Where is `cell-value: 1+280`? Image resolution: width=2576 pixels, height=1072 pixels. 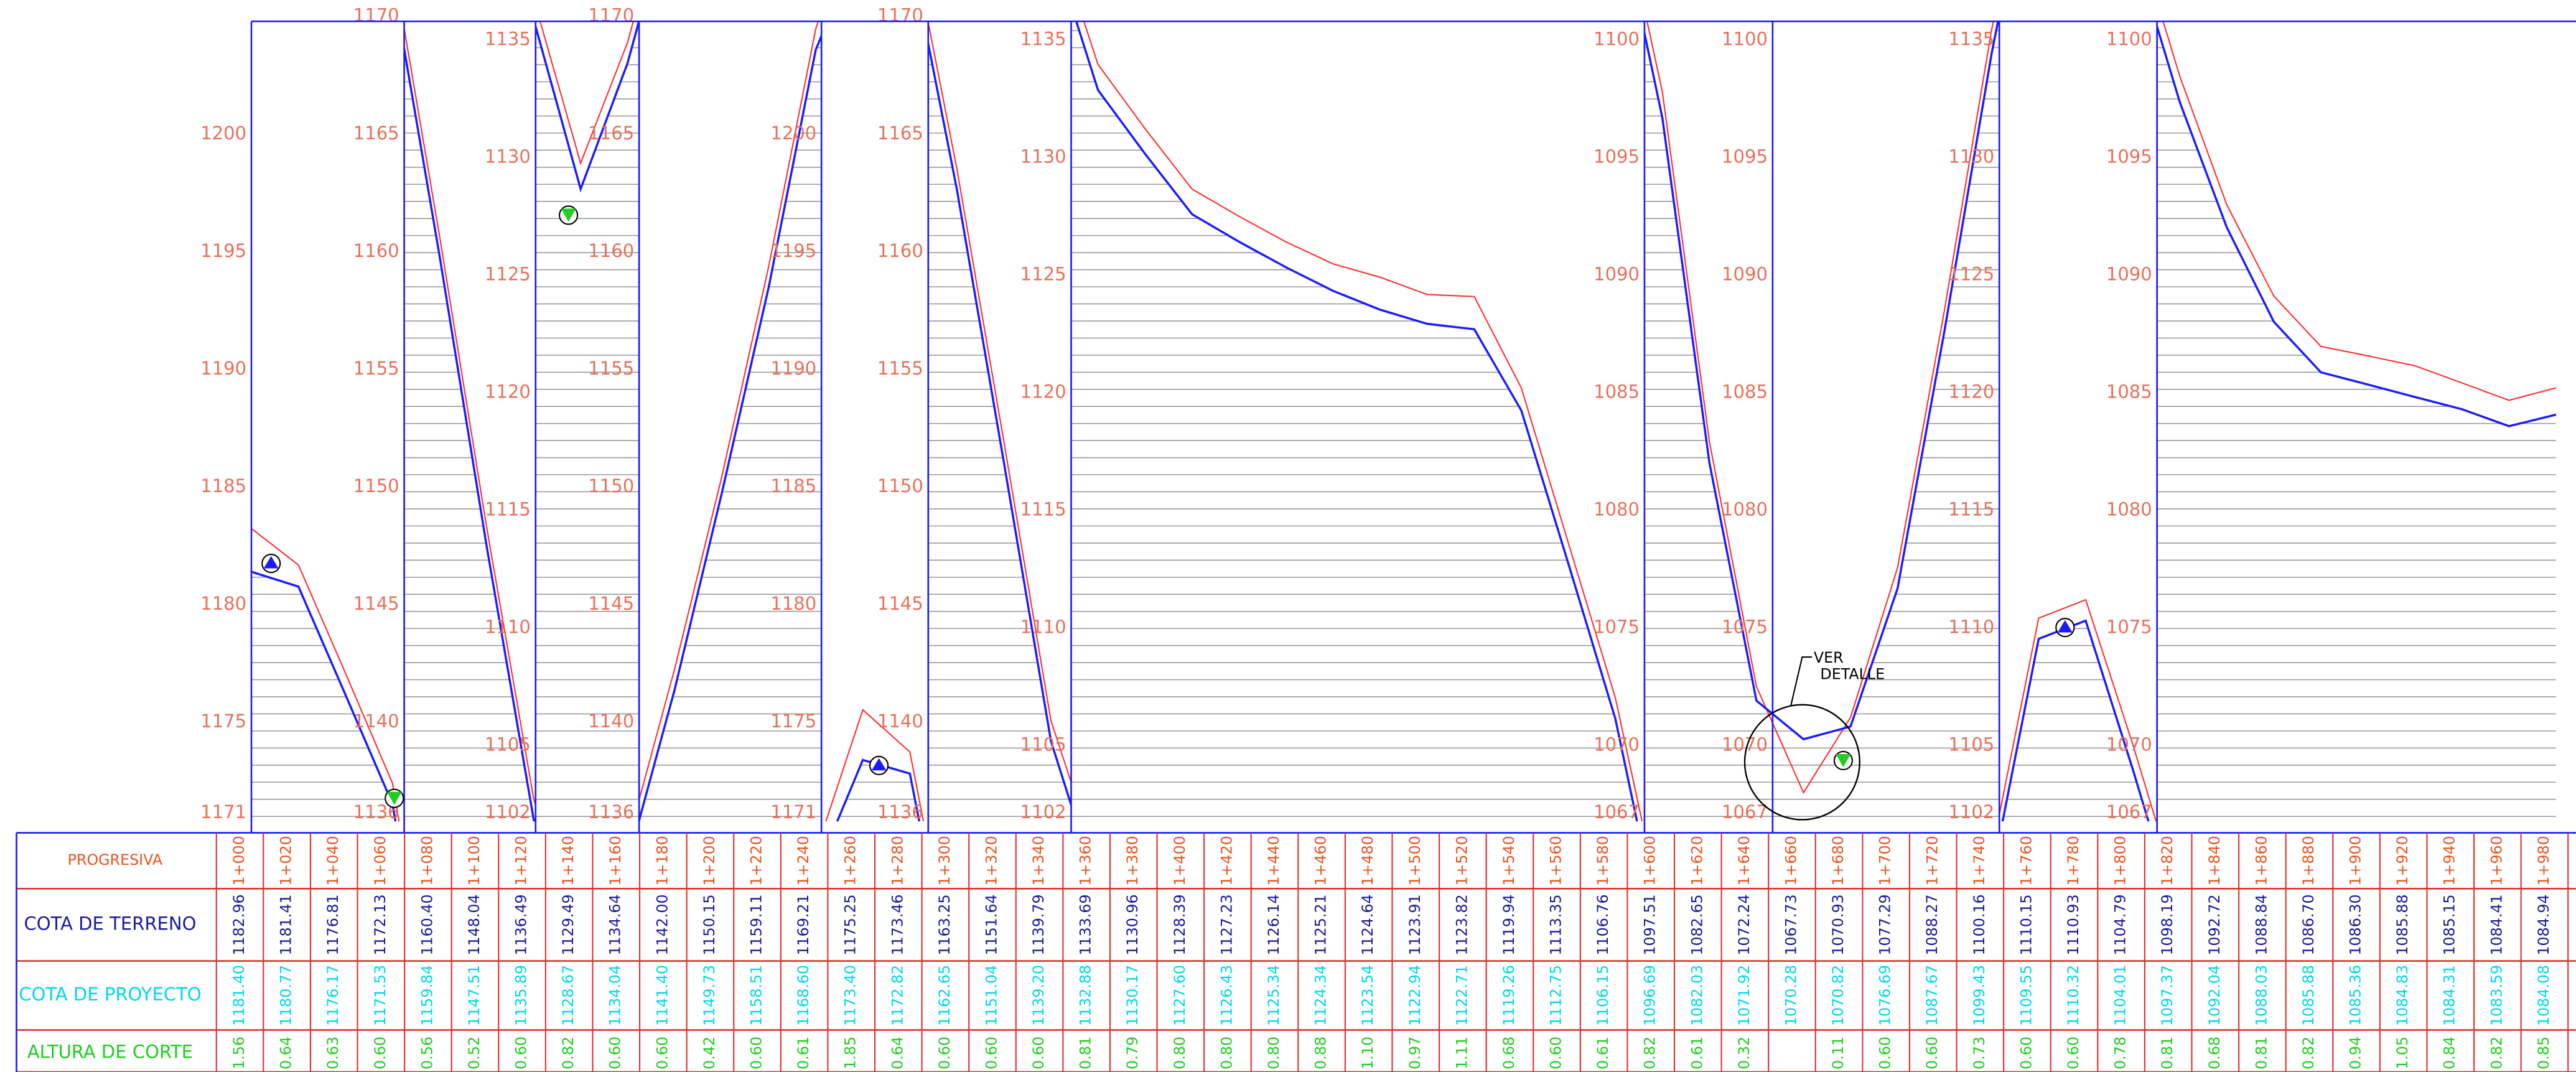
cell-value: 1+280 is located at coordinates (898, 860).